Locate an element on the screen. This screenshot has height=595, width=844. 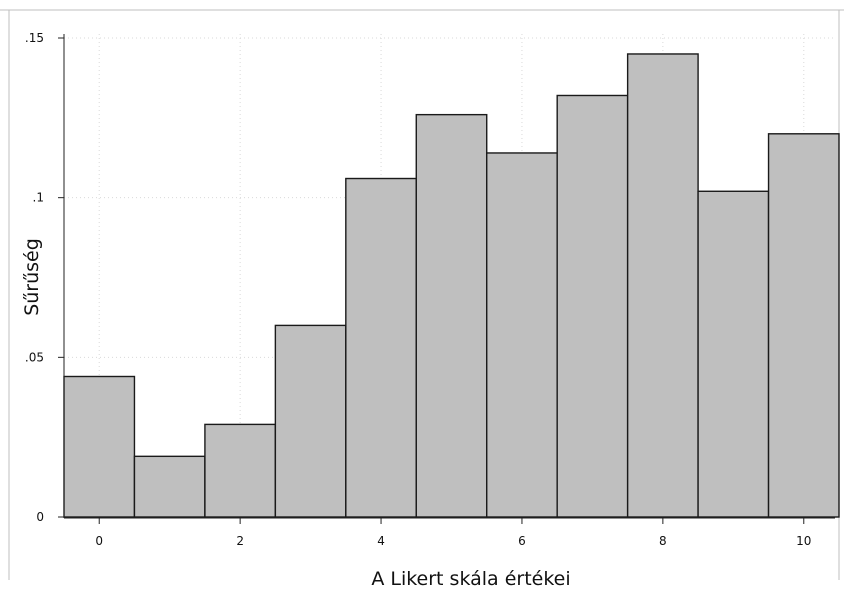
y-tick-label: 0 is located at coordinates (40, 517).